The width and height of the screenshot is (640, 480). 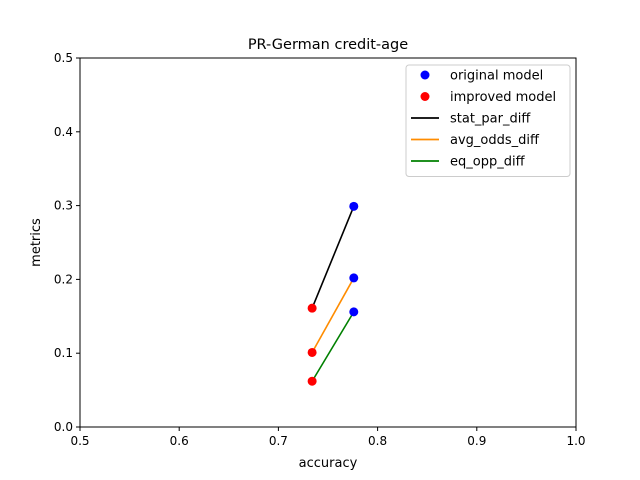 I want to click on legend-label: avg_odds_diff, so click(x=495, y=140).